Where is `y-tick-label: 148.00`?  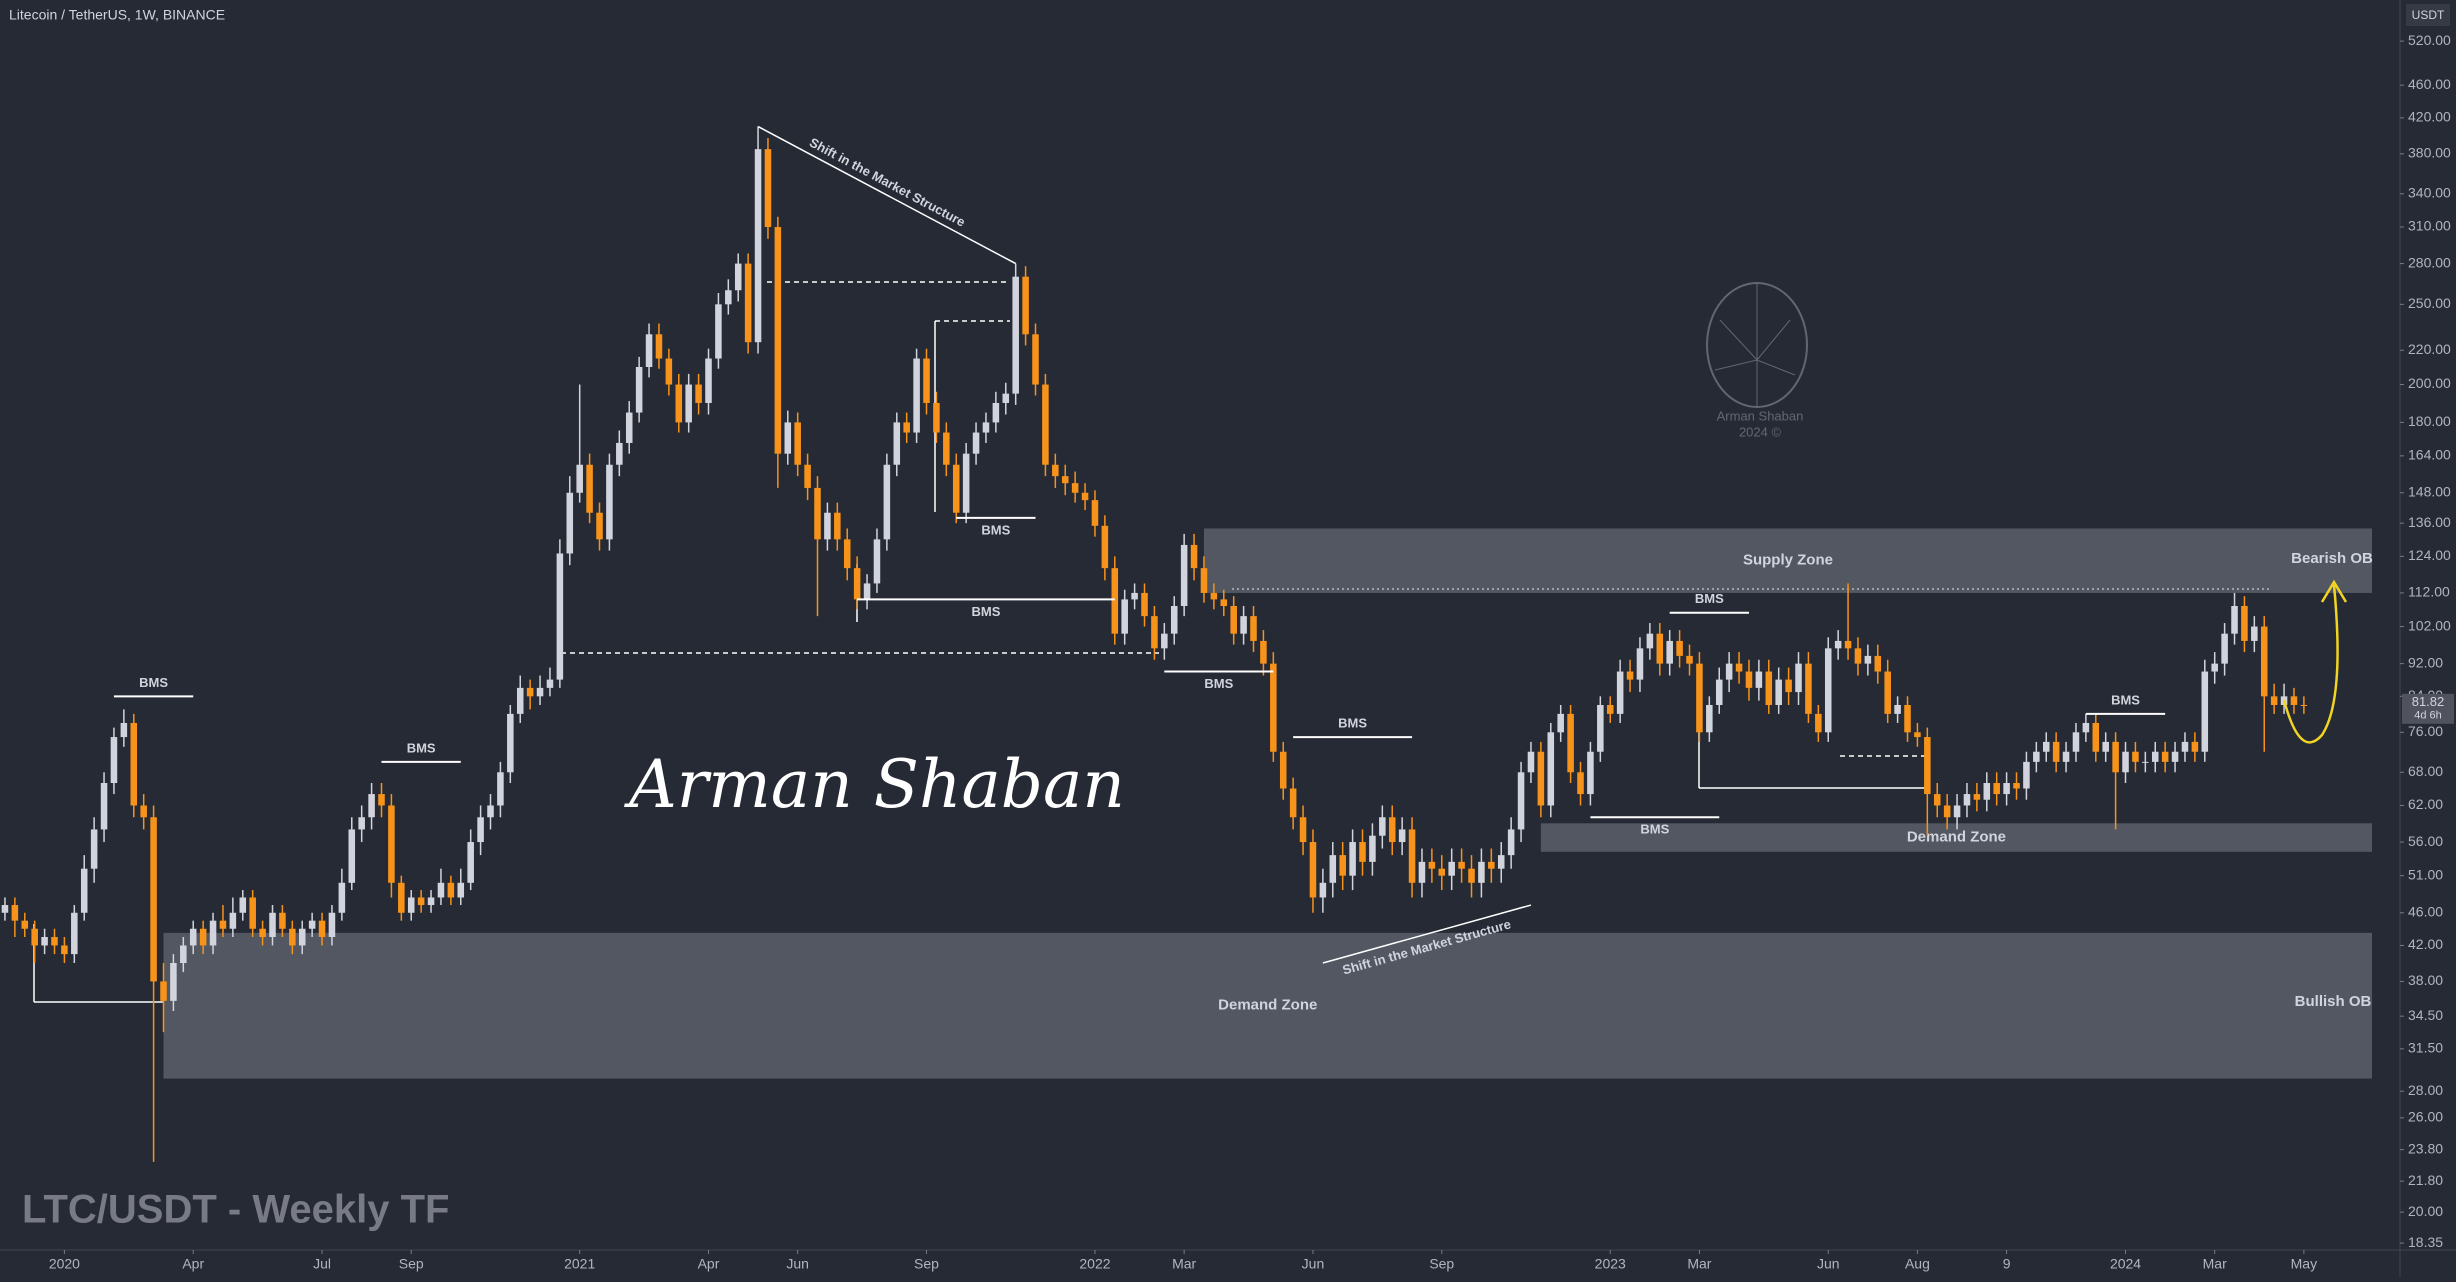 y-tick-label: 148.00 is located at coordinates (2429, 491).